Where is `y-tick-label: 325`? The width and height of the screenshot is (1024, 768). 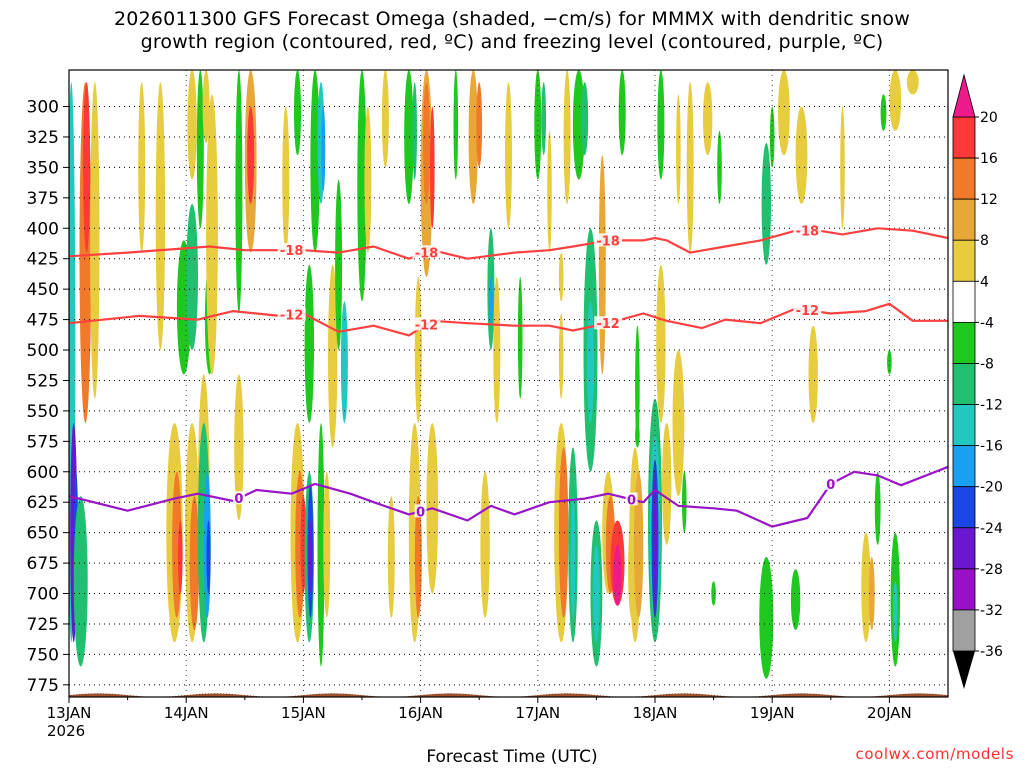
y-tick-label: 325 is located at coordinates (43, 138).